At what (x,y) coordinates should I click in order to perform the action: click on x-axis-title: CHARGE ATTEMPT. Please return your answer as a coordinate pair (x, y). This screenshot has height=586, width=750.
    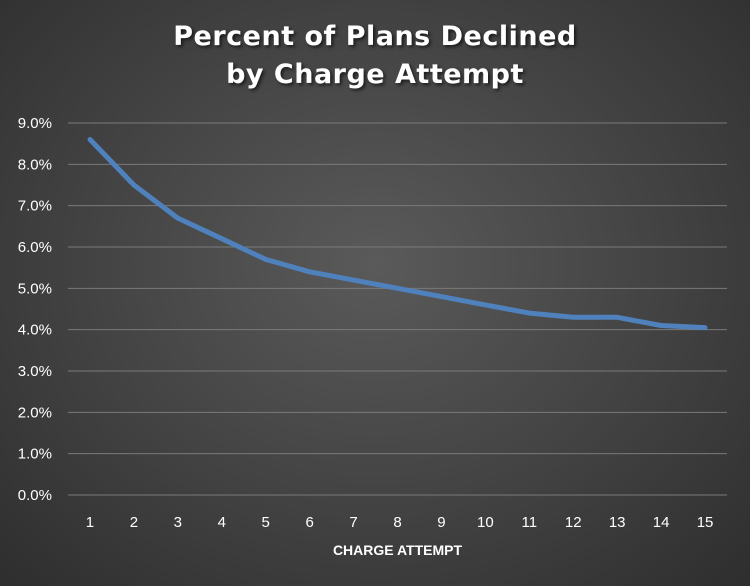
    Looking at the image, I should click on (398, 550).